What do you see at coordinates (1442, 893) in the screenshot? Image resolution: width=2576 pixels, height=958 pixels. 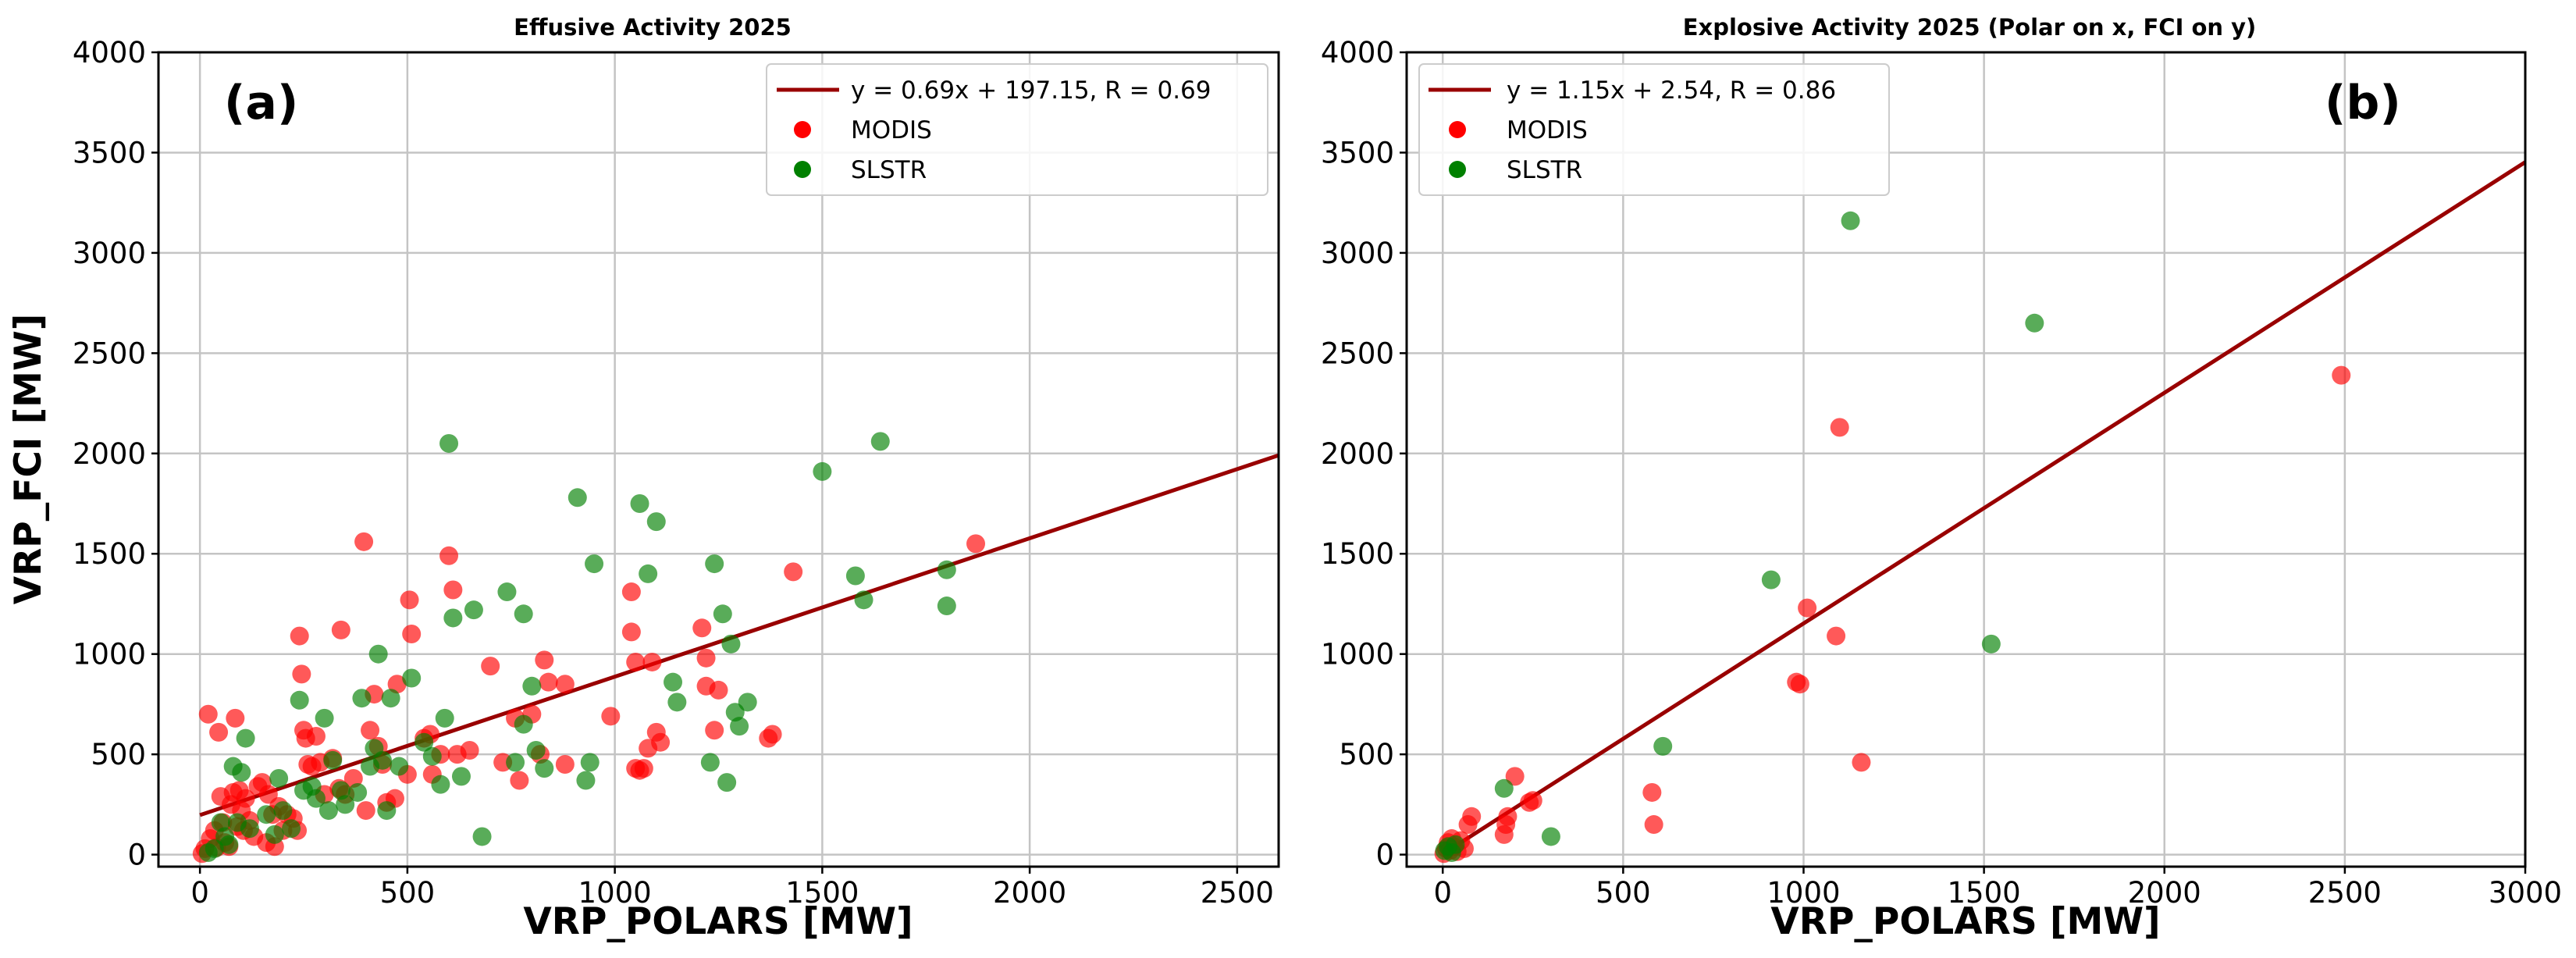 I see `panel-b-x-tick-label: 0` at bounding box center [1442, 893].